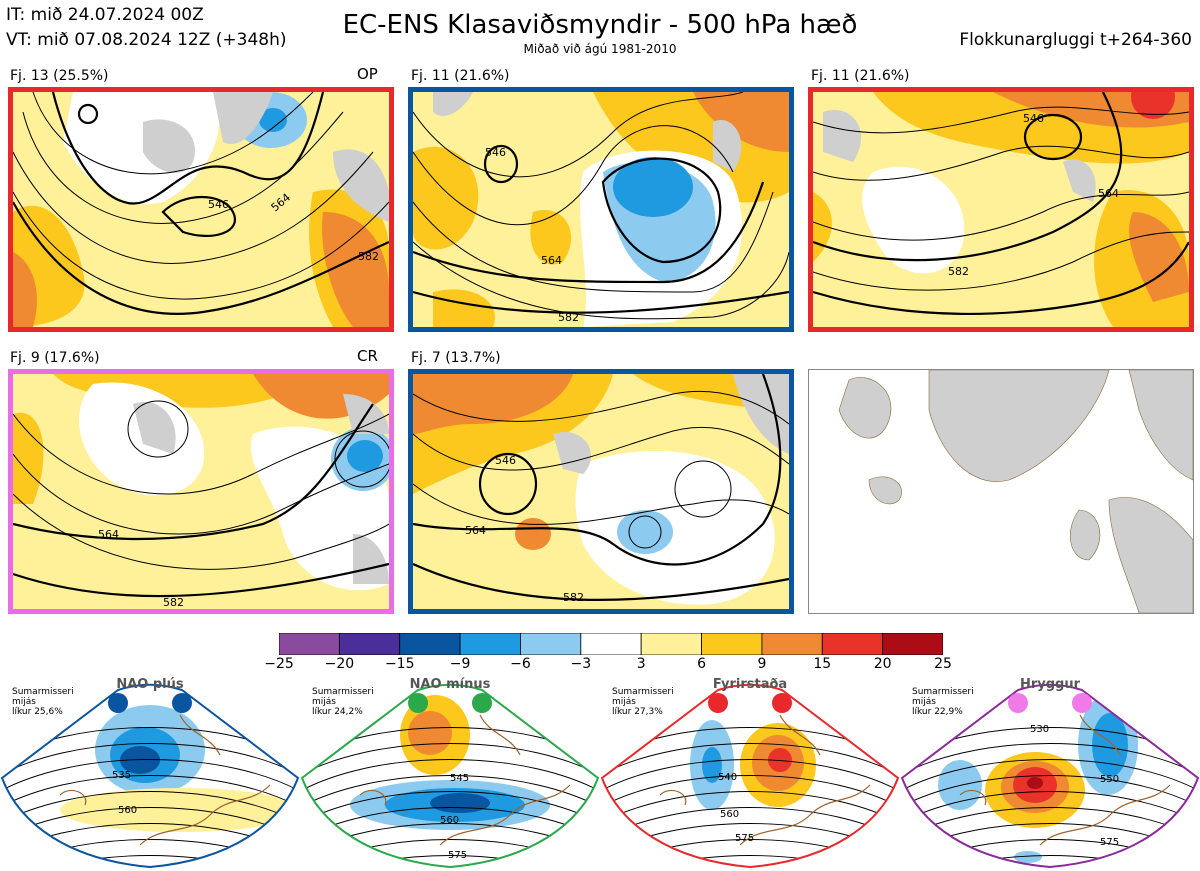 The width and height of the screenshot is (1200, 871). I want to click on colorbar-tick-label: 15, so click(822, 664).